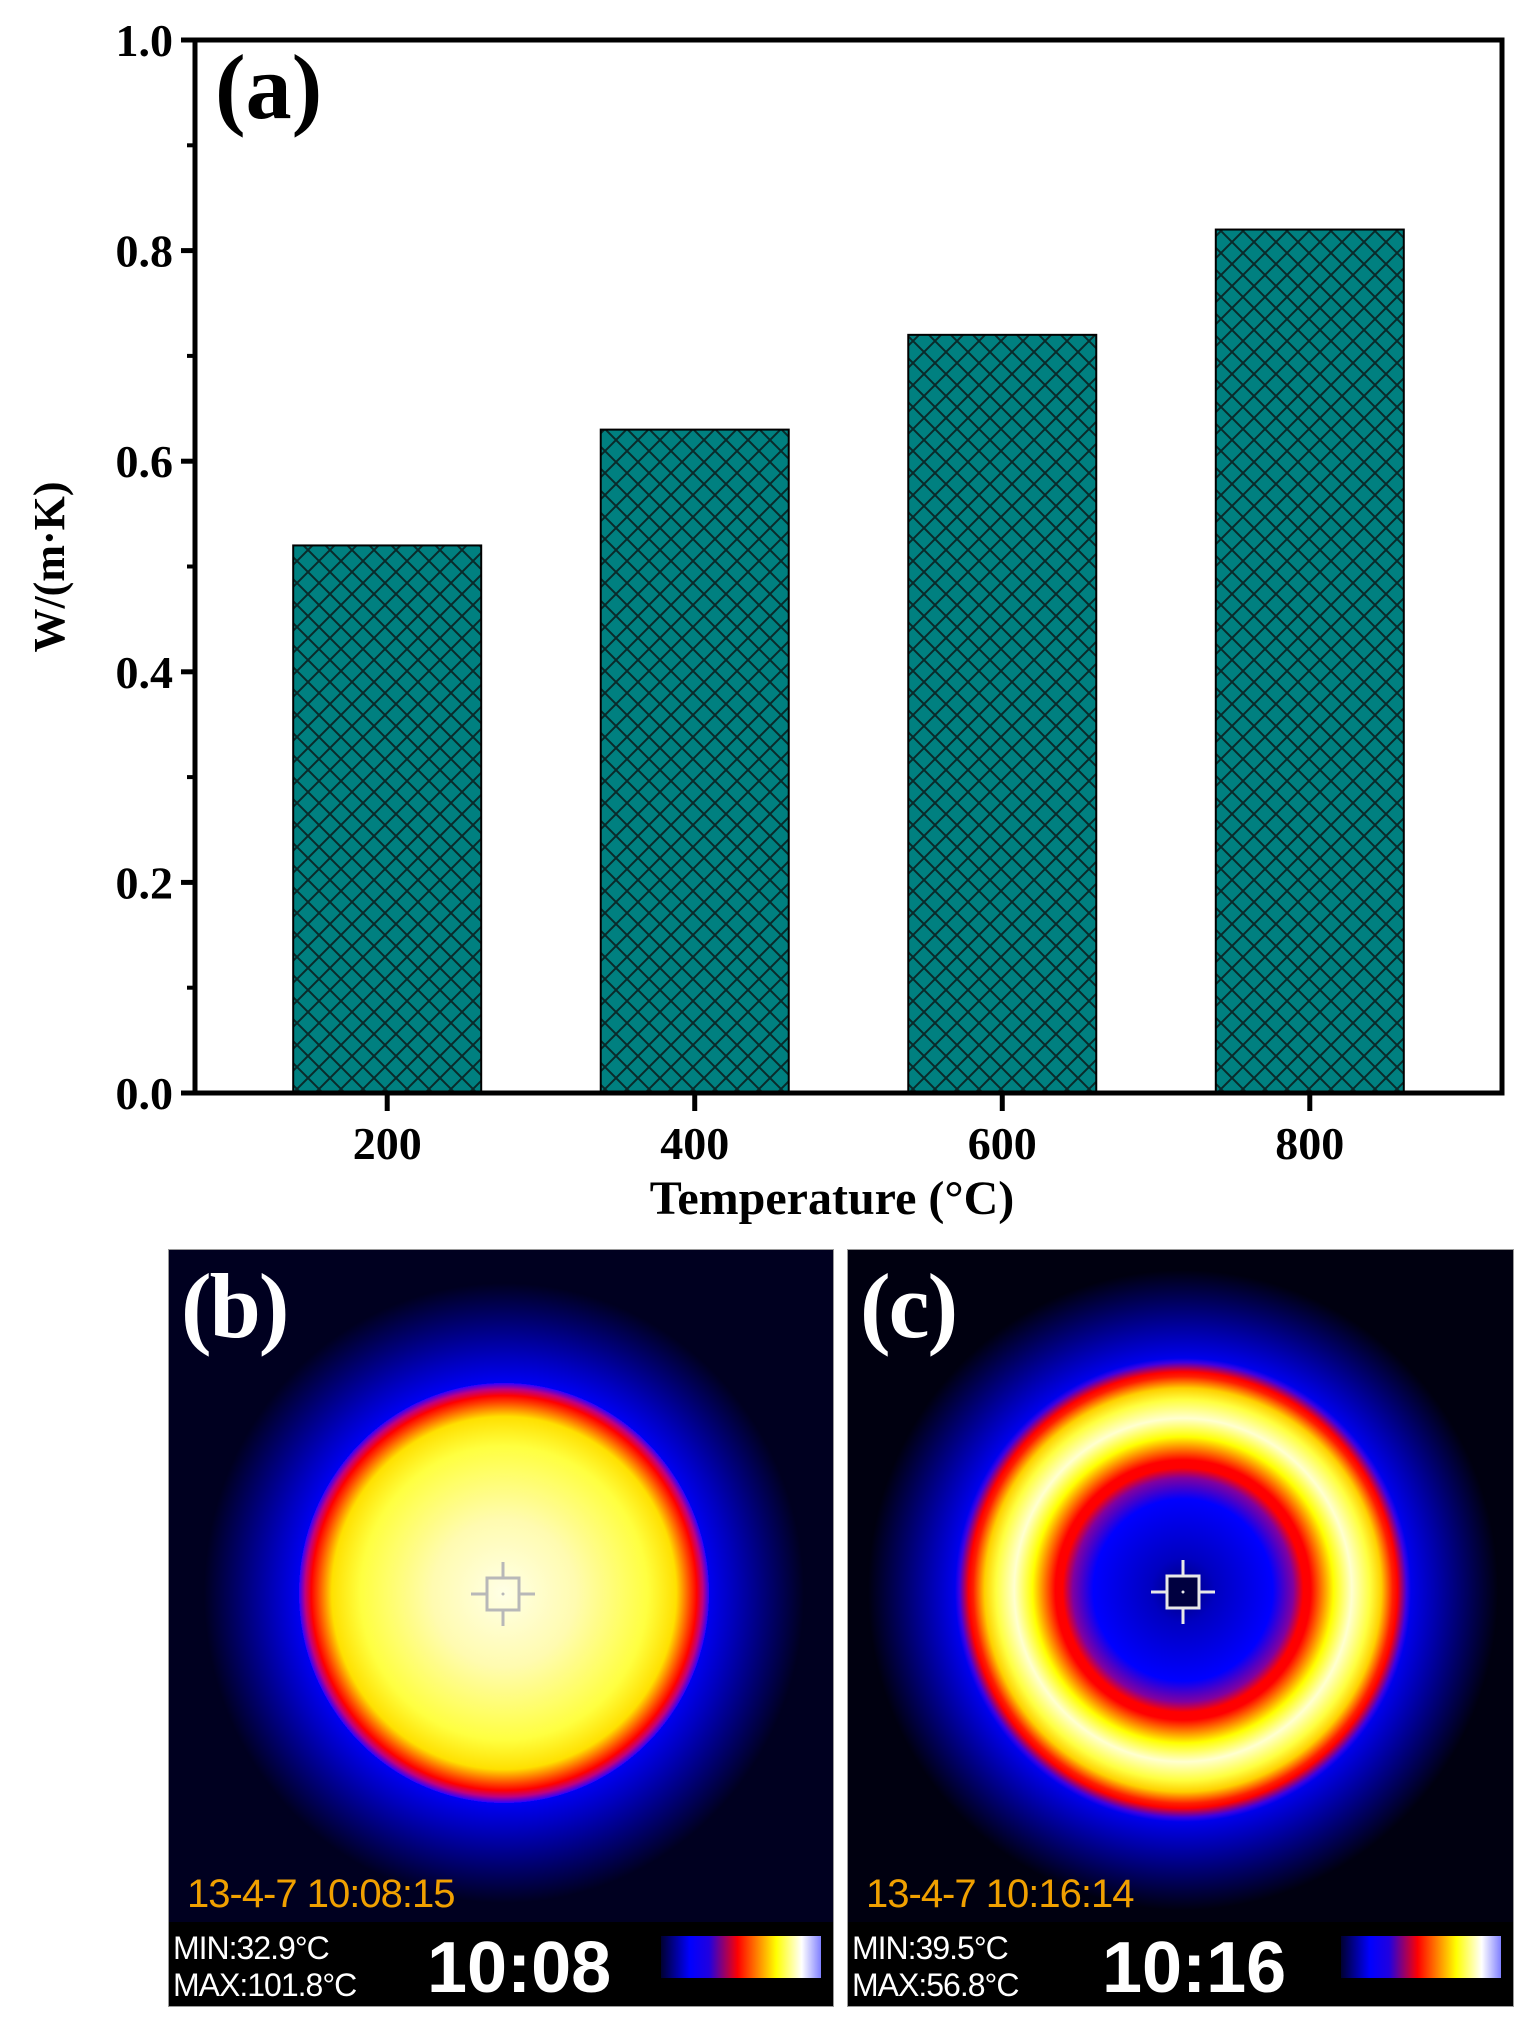  Describe the element at coordinates (145, 251) in the screenshot. I see `y-tick-label: 0.8` at that location.